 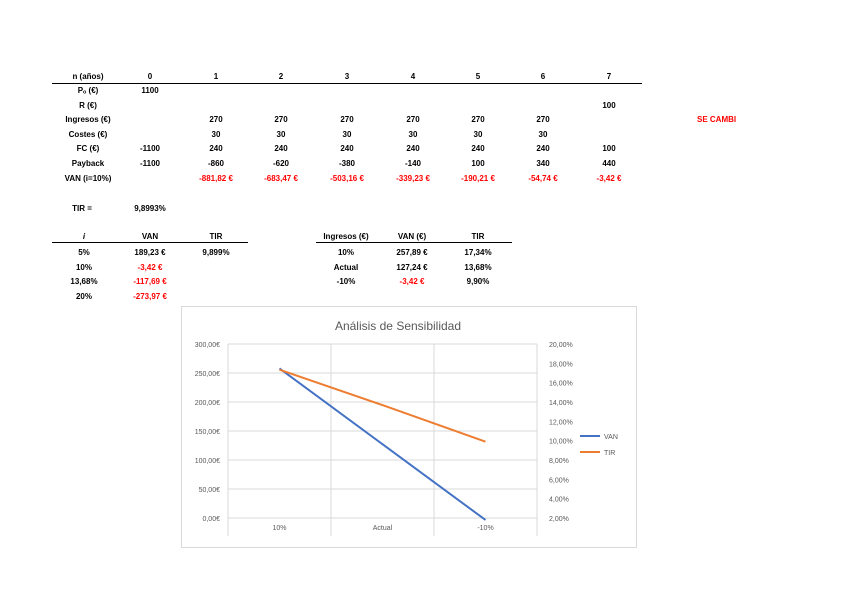 I want to click on table-cell: -881,82 €, so click(x=216, y=178).